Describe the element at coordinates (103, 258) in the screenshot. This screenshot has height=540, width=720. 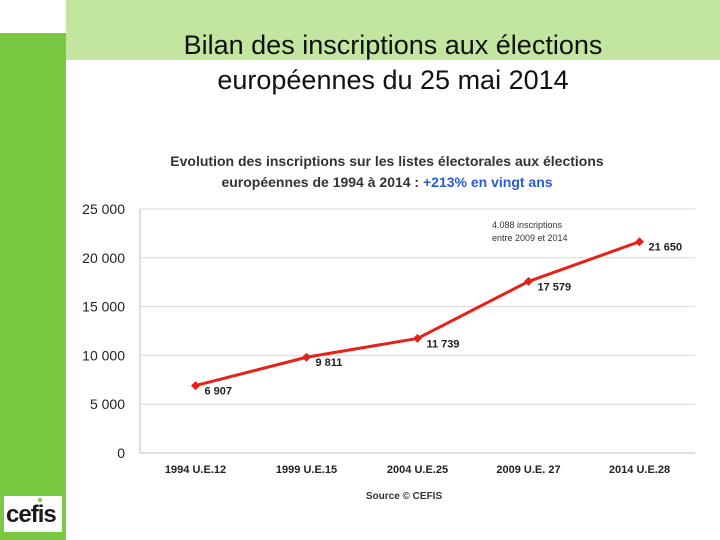
I see `y-tick-label: 20 000` at that location.